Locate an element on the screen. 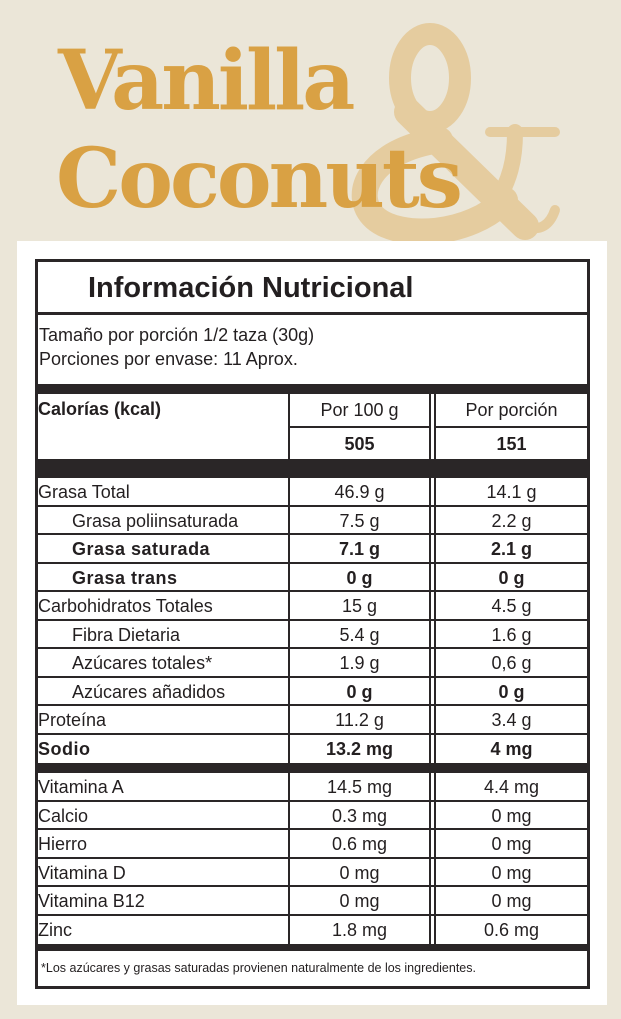  table-row: Vitamina D 0 mg 0 mg is located at coordinates (312, 872).